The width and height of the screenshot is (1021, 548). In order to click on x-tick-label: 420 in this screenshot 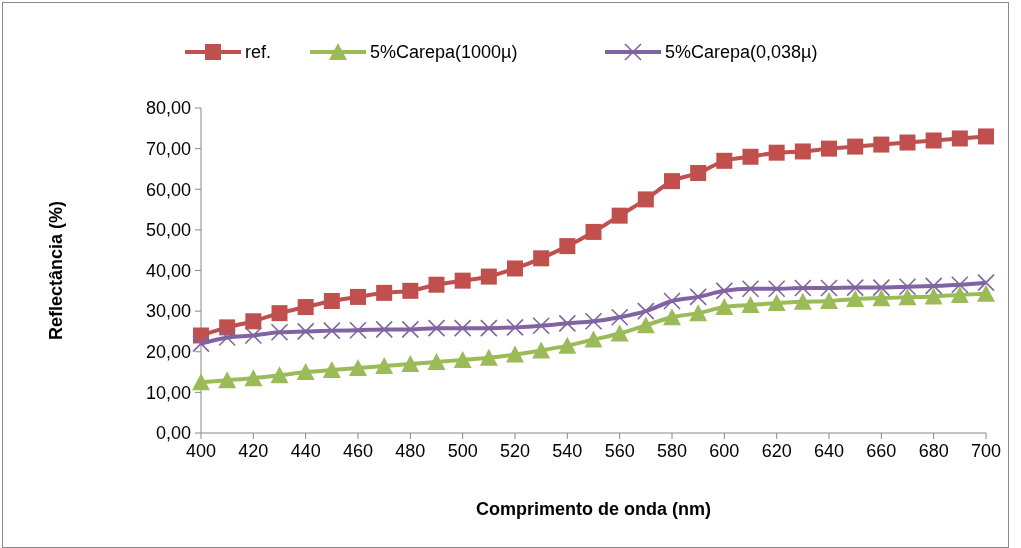, I will do `click(253, 451)`.